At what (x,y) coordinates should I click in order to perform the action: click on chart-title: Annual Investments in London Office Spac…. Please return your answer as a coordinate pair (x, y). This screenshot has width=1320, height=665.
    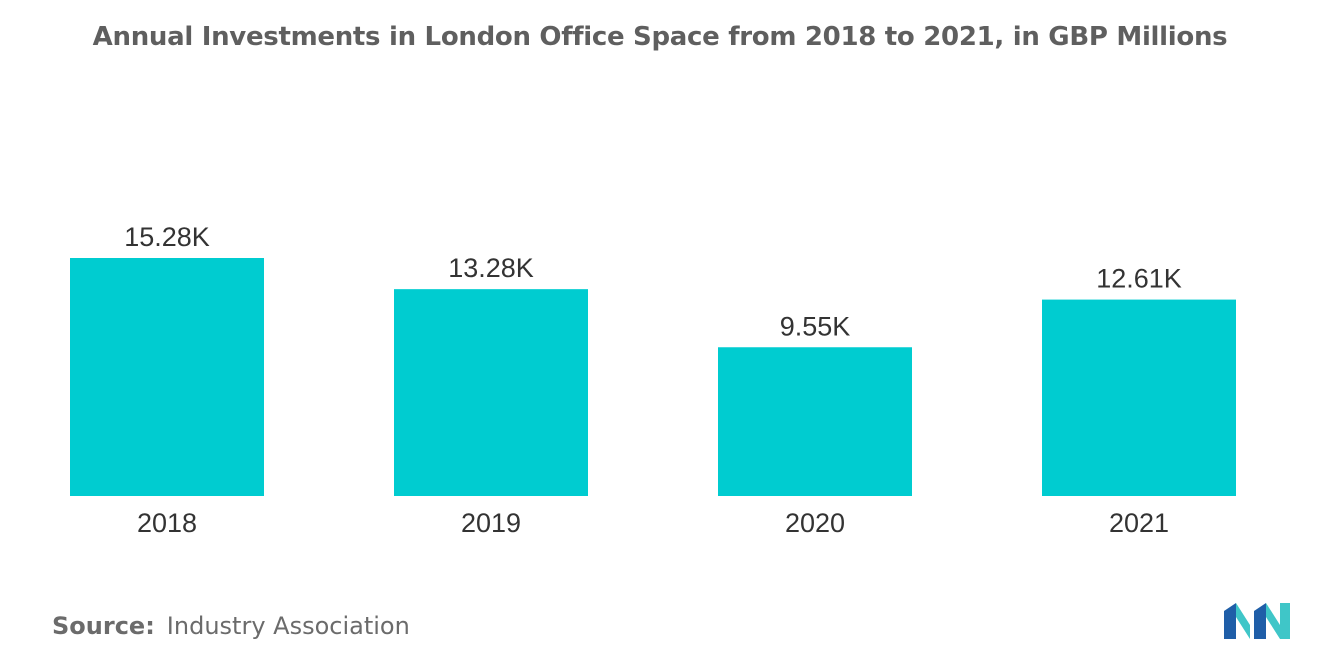
    Looking at the image, I should click on (660, 37).